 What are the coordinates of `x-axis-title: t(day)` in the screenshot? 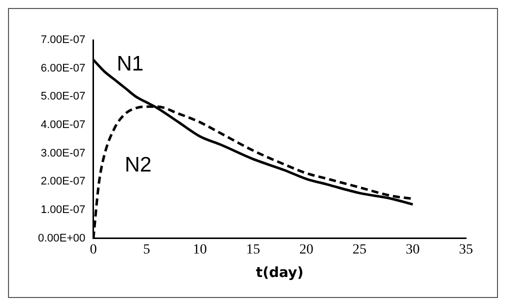 It's located at (280, 273).